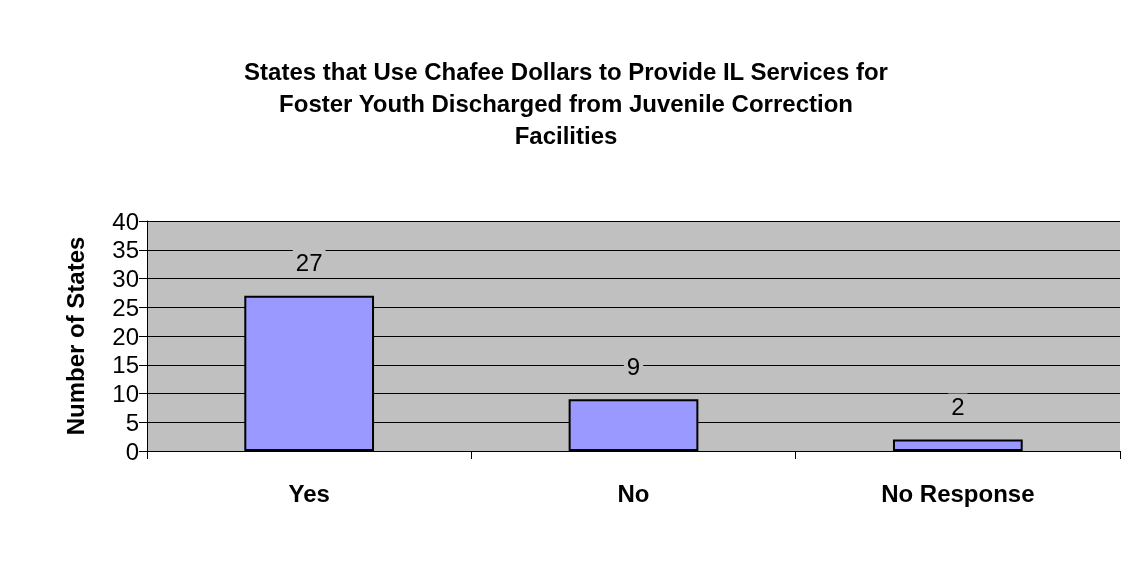 The width and height of the screenshot is (1133, 578). I want to click on x-tick-label: No Response, so click(958, 493).